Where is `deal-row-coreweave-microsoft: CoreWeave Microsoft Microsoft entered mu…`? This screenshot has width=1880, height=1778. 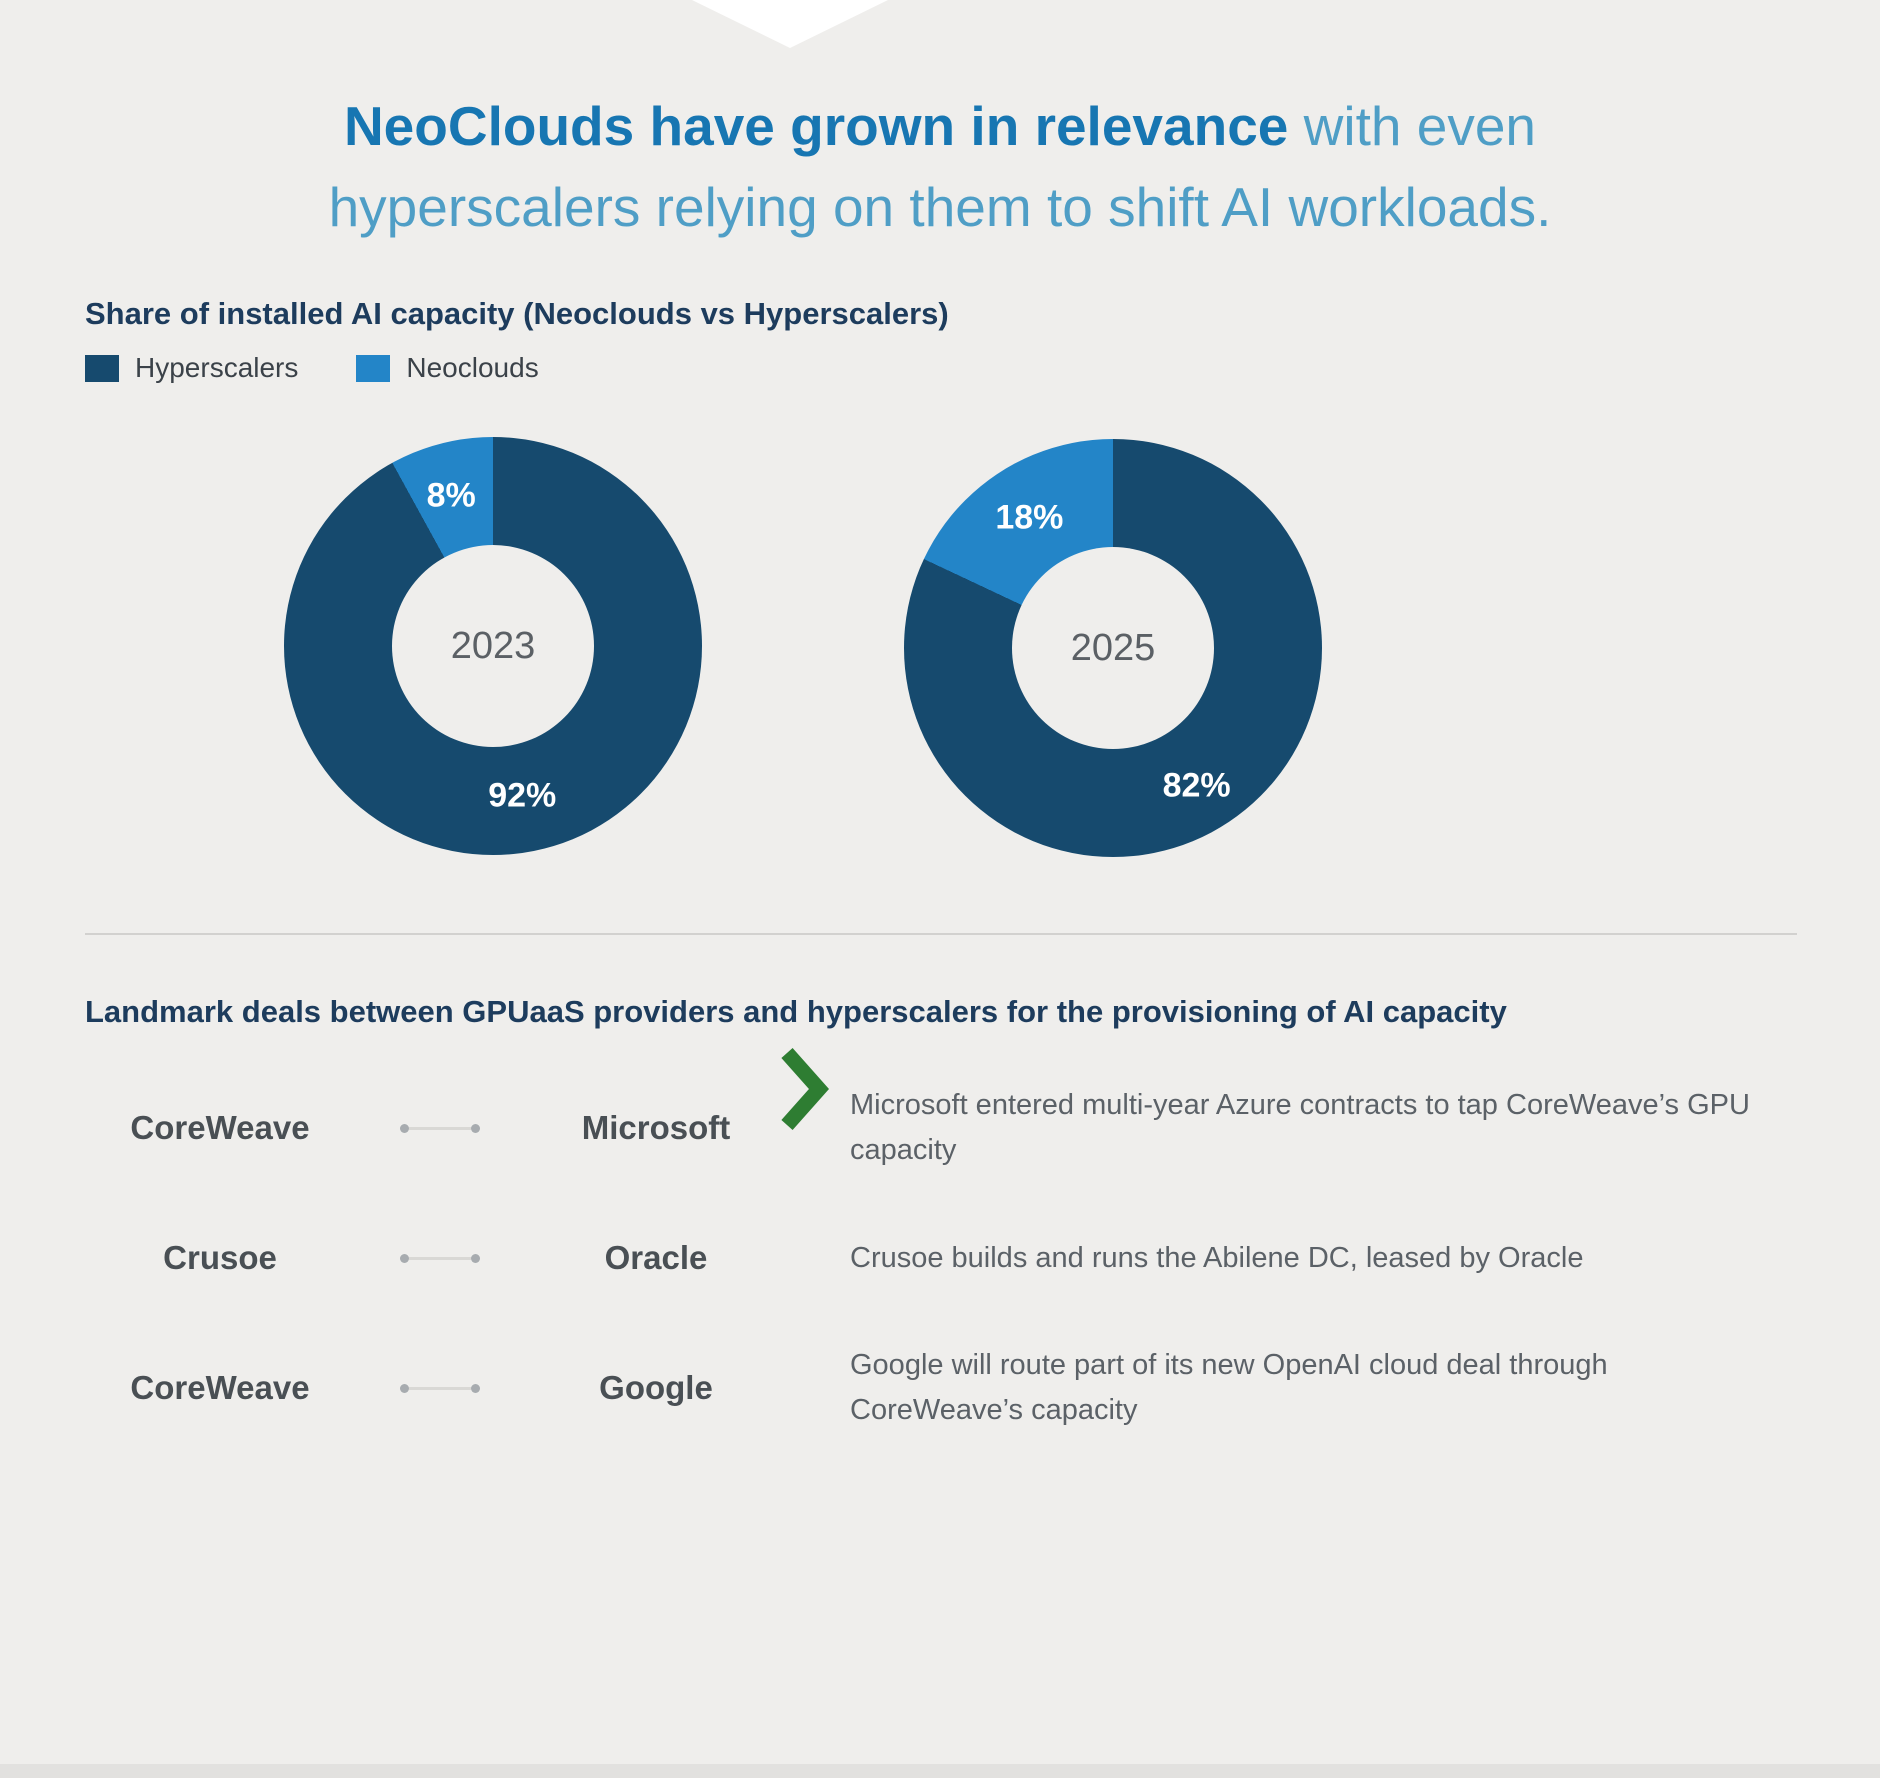 deal-row-coreweave-microsoft: CoreWeave Microsoft Microsoft entered mu… is located at coordinates (940, 1128).